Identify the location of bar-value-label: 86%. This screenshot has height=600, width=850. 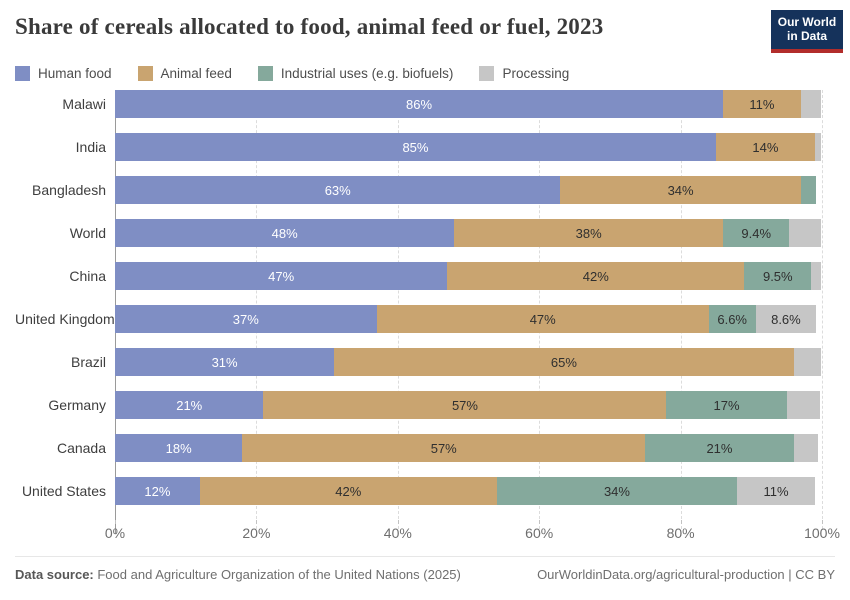
(419, 104).